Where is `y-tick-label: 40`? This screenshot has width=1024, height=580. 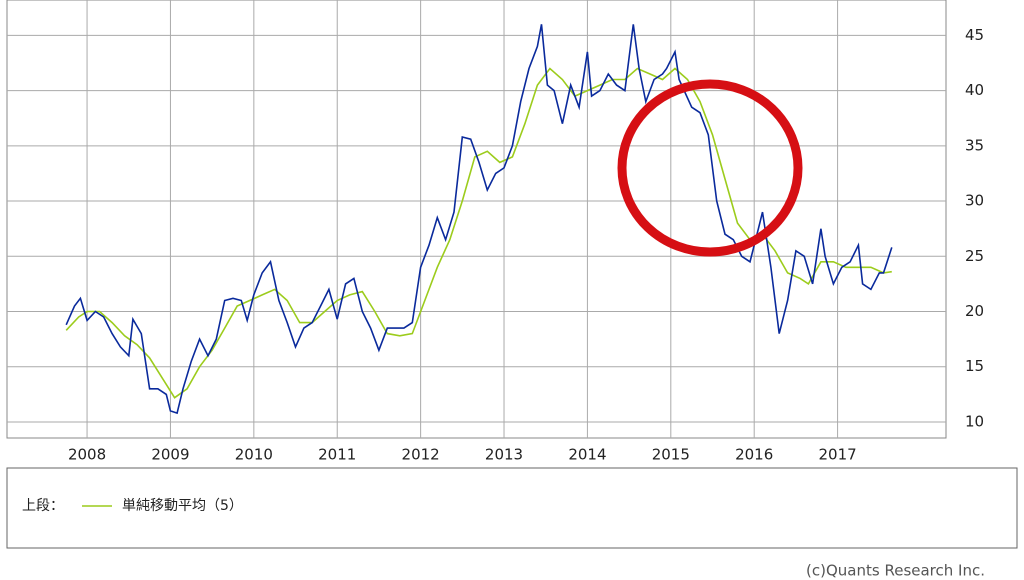
y-tick-label: 40 is located at coordinates (974, 90).